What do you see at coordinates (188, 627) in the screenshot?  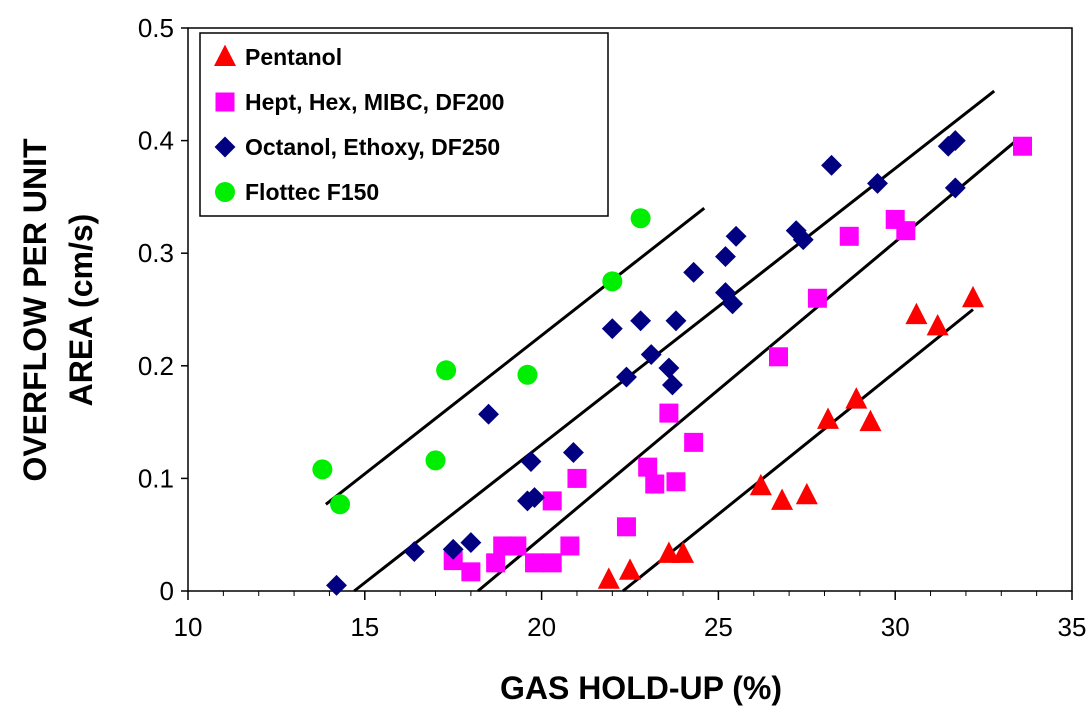 I see `x-tick-label: 10` at bounding box center [188, 627].